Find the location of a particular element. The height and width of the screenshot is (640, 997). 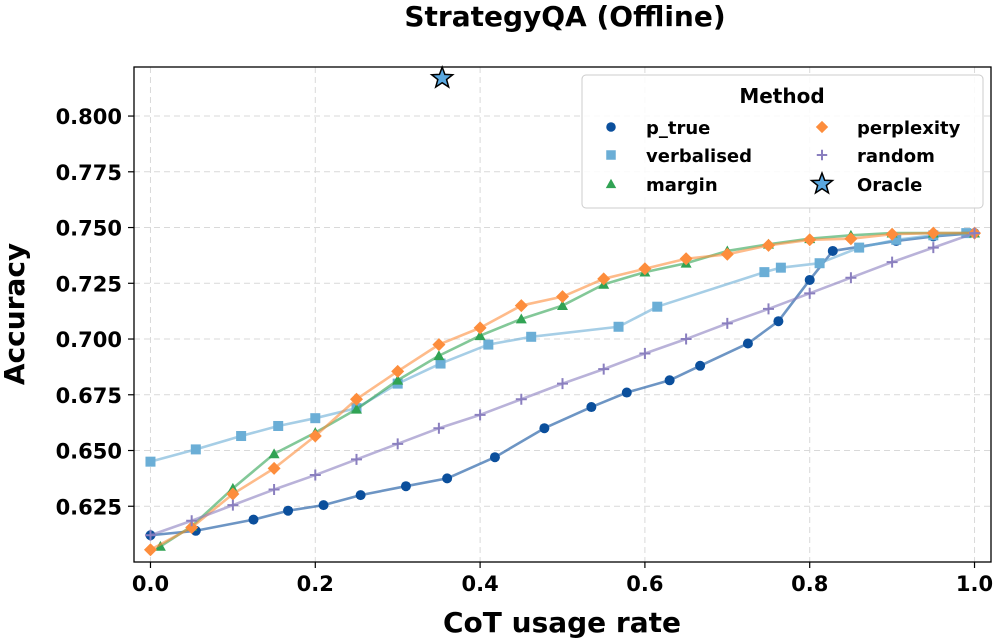

x-axis-label: CoT usage rate is located at coordinates (562, 622).